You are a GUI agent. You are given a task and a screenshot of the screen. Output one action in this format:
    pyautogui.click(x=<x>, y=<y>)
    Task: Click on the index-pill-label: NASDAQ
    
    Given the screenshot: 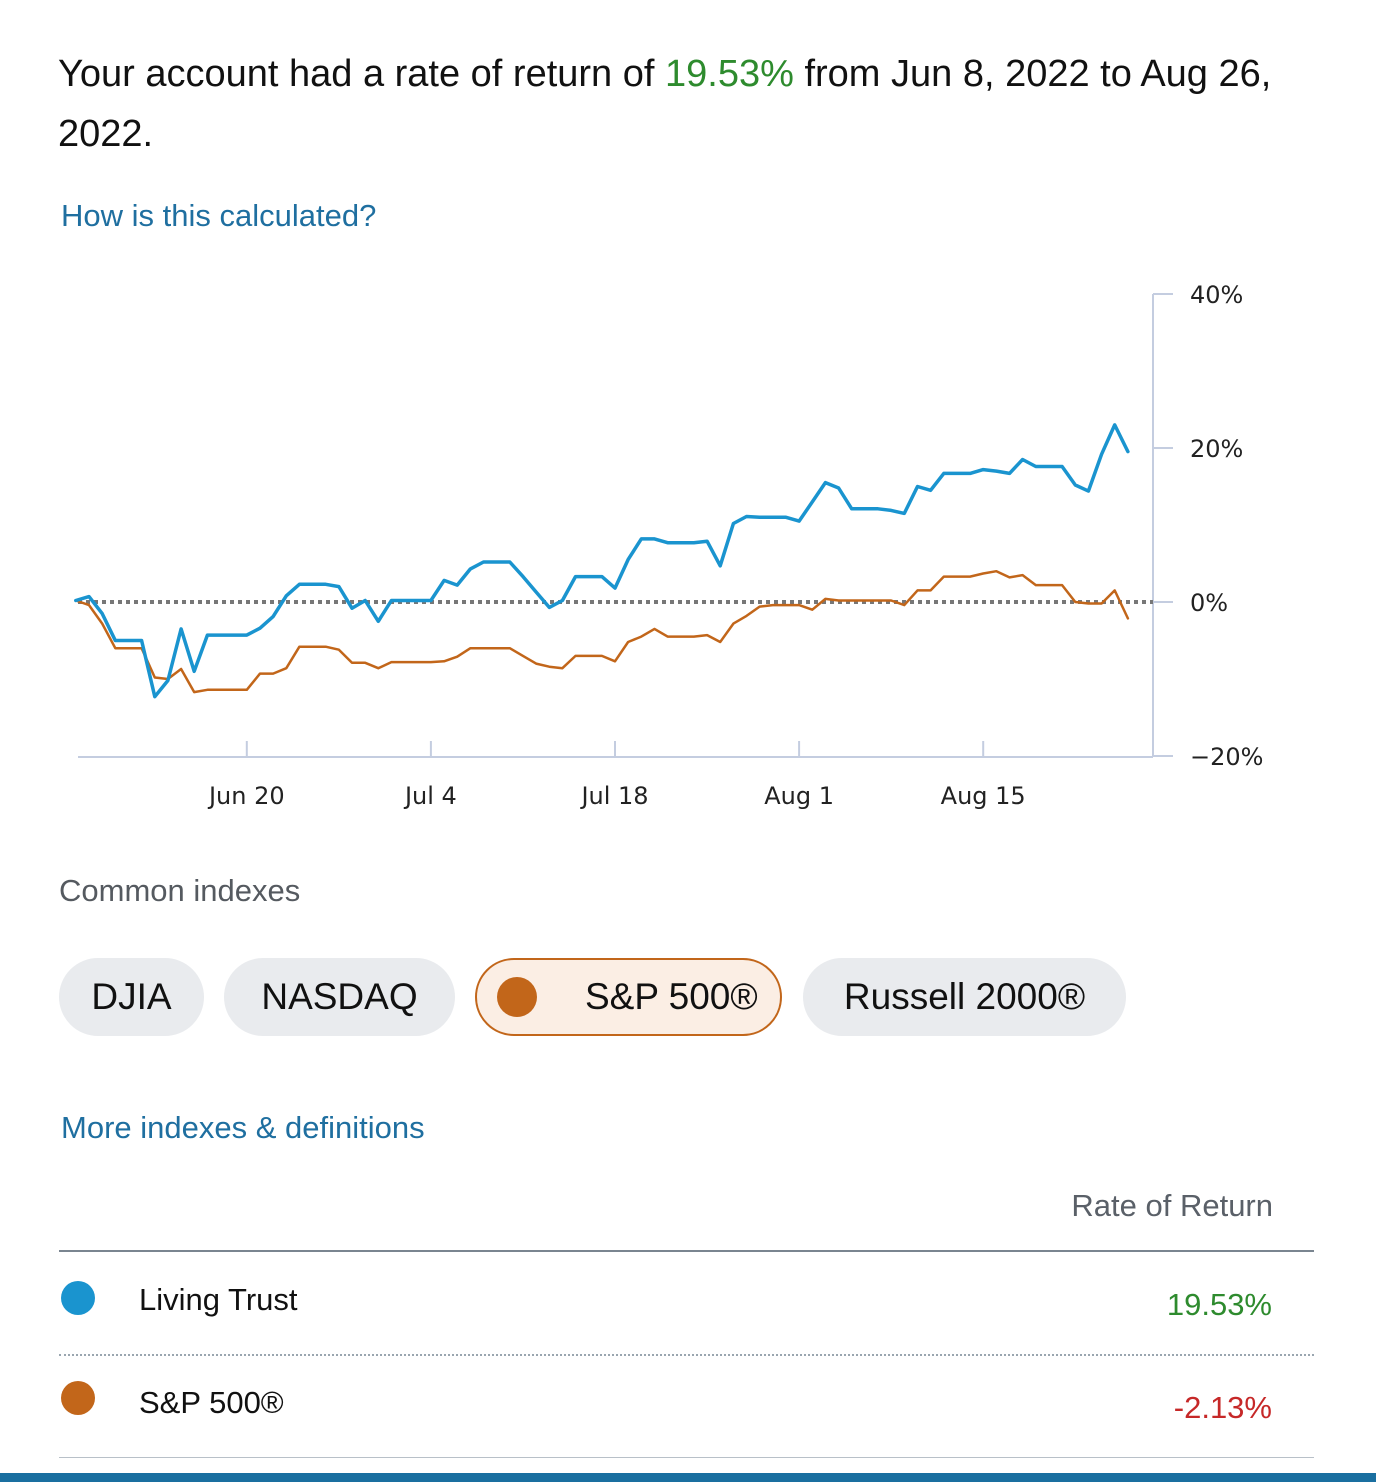 What is the action you would take?
    pyautogui.click(x=339, y=996)
    